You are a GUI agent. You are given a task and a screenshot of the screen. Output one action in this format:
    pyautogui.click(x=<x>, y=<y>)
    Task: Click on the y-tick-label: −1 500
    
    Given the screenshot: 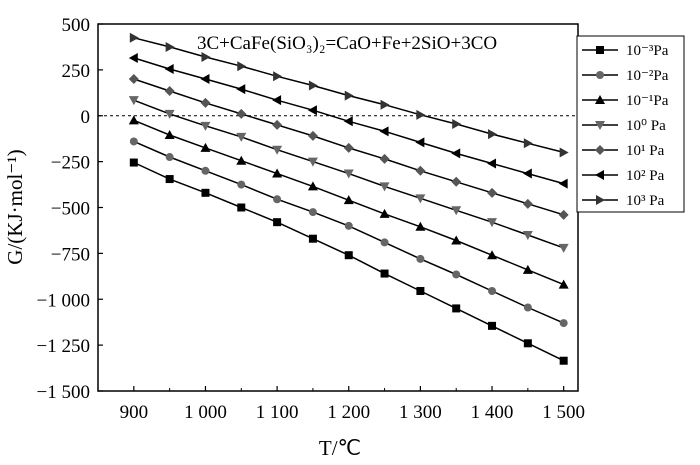 What is the action you would take?
    pyautogui.click(x=63, y=392)
    